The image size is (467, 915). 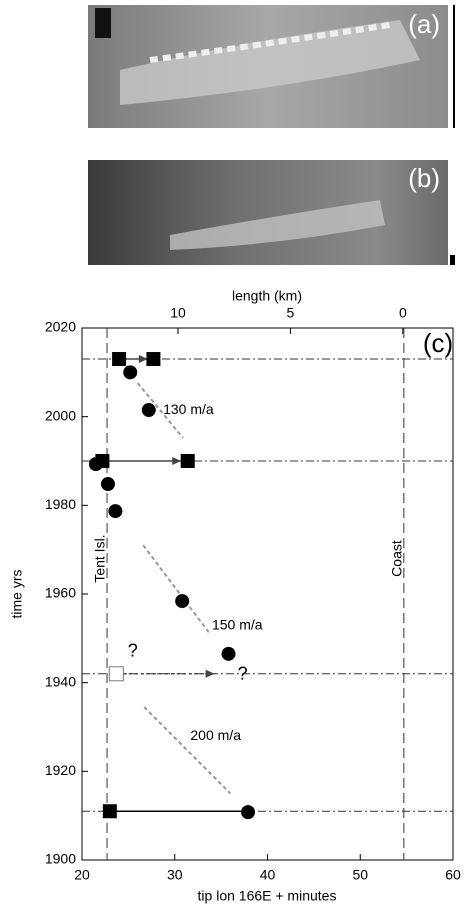 What do you see at coordinates (60, 681) in the screenshot?
I see `y-tick-label: 1940` at bounding box center [60, 681].